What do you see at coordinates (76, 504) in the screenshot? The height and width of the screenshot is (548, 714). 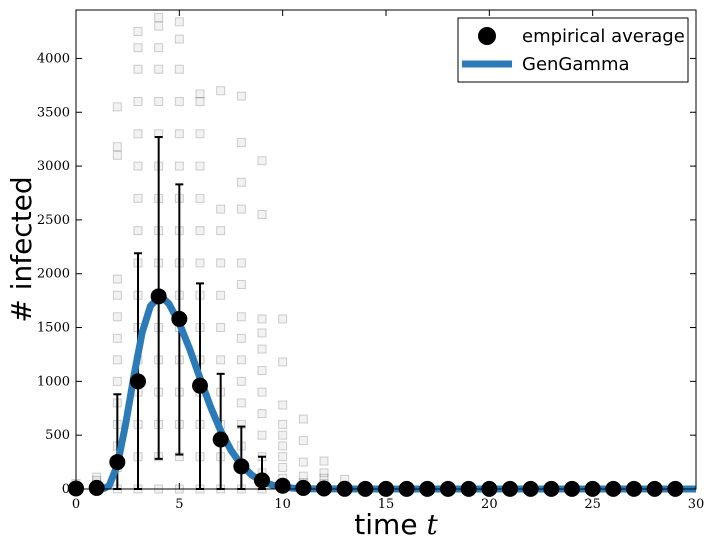 I see `x-tick-label: 0` at bounding box center [76, 504].